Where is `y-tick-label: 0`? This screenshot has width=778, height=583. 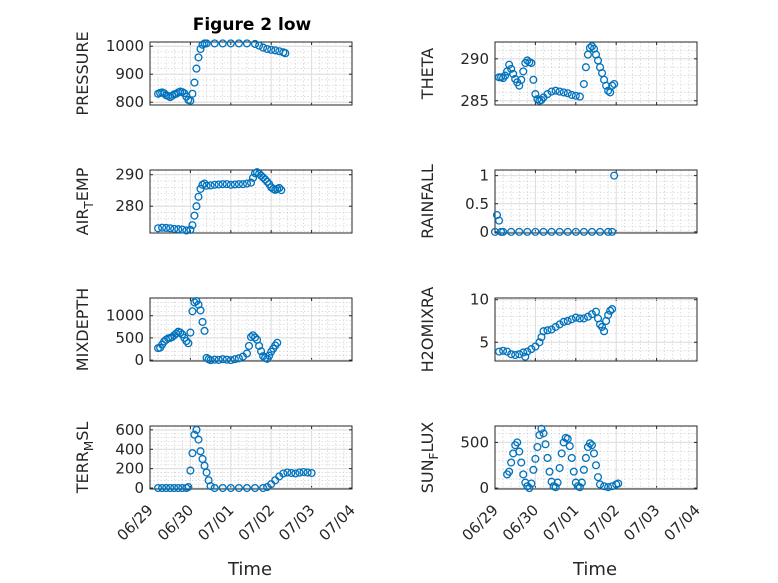 y-tick-label: 0 is located at coordinates (139, 360).